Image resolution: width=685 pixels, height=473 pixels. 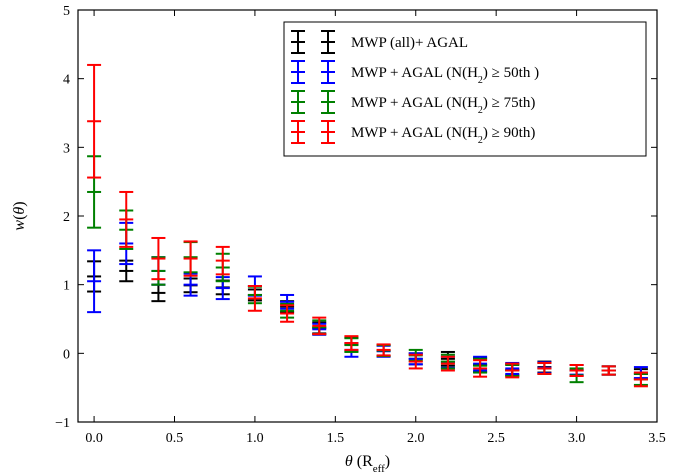 I want to click on y-tick-label: 2, so click(x=66, y=217).